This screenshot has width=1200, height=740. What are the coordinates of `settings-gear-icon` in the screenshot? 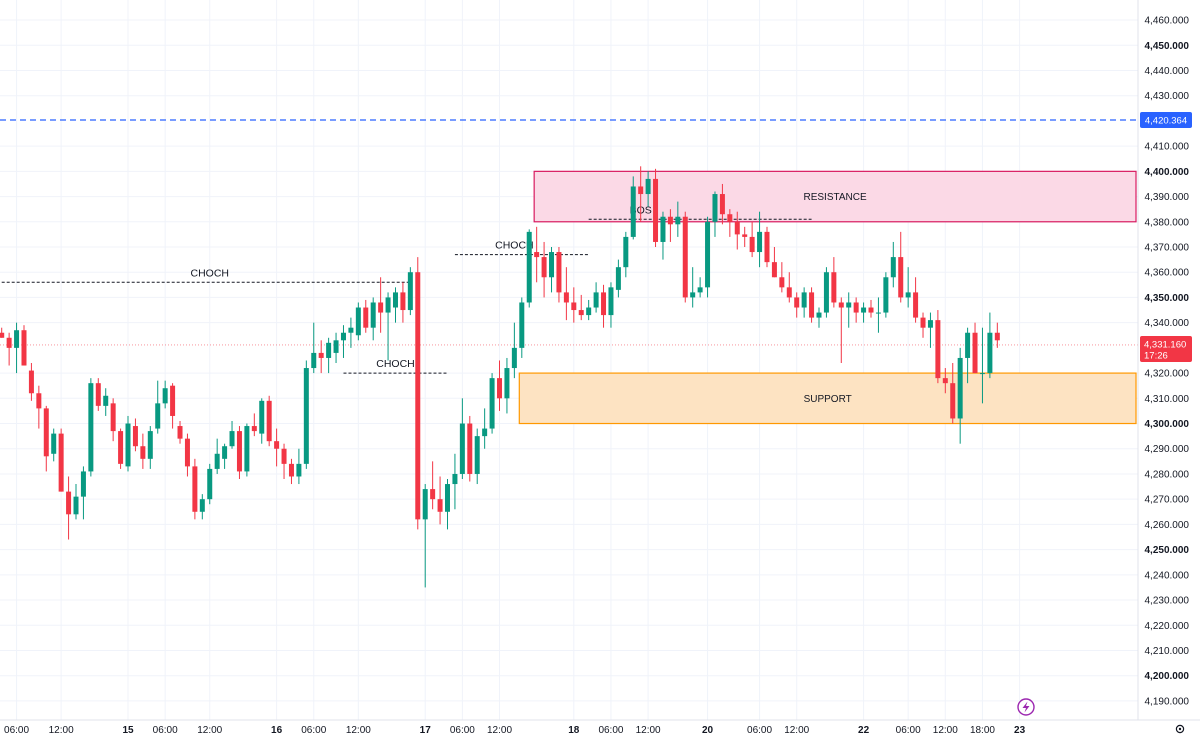 It's located at (1180, 729).